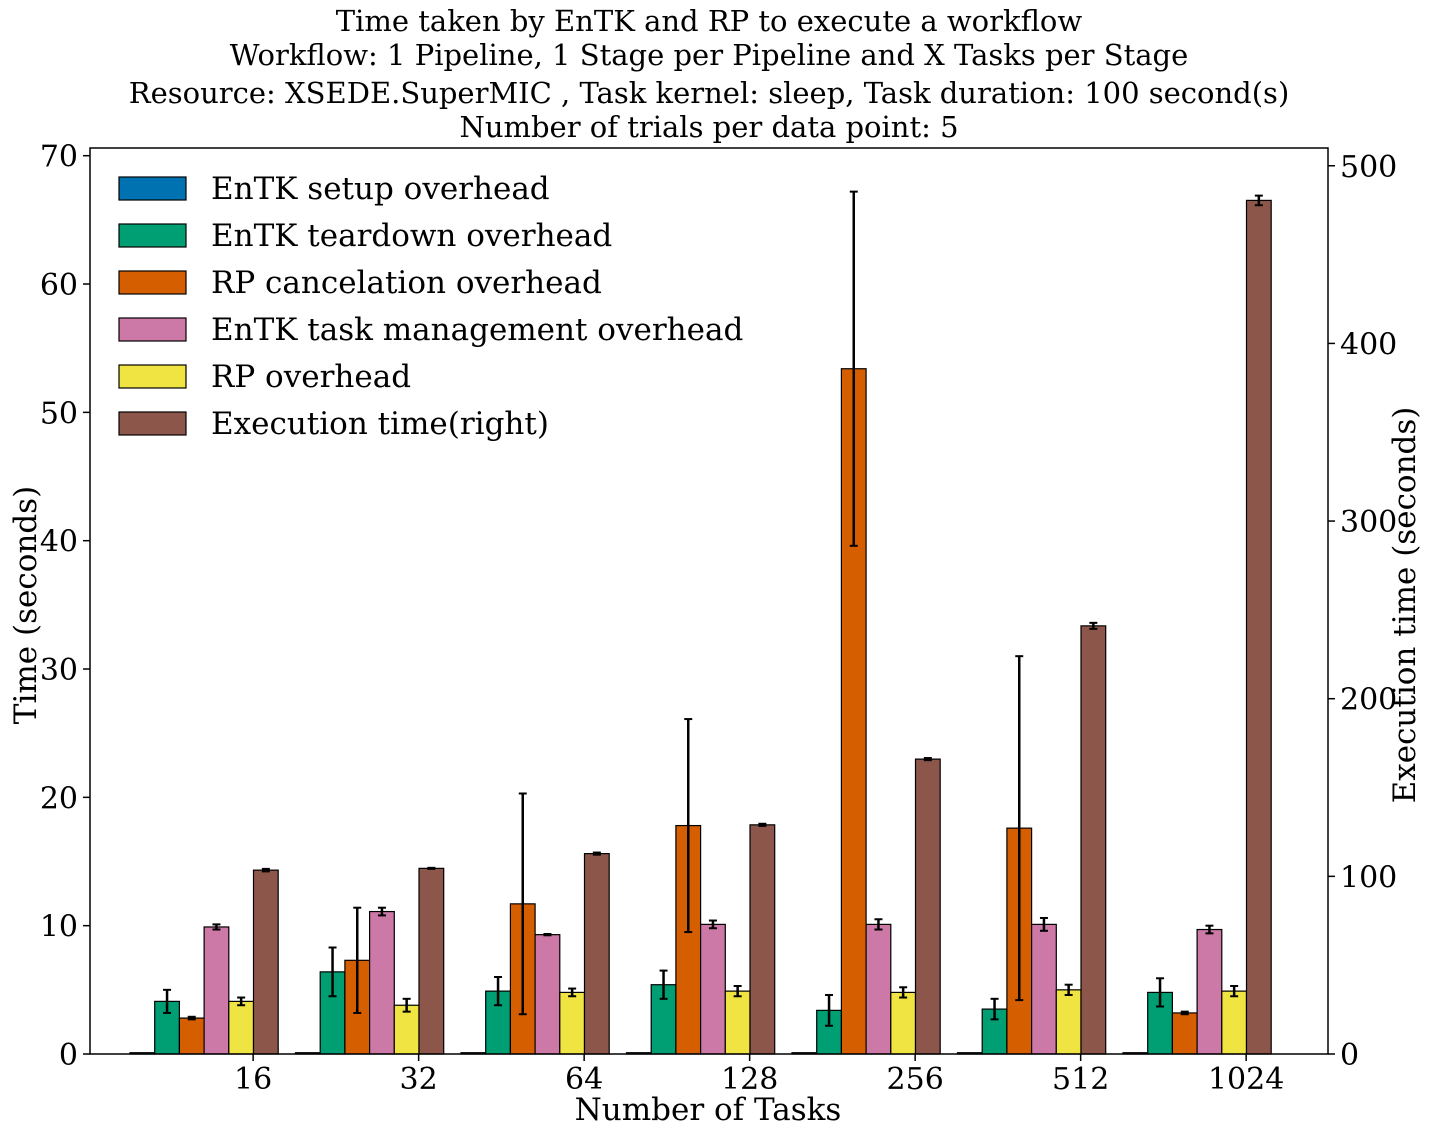  What do you see at coordinates (59, 670) in the screenshot?
I see `left-tick-label: 30` at bounding box center [59, 670].